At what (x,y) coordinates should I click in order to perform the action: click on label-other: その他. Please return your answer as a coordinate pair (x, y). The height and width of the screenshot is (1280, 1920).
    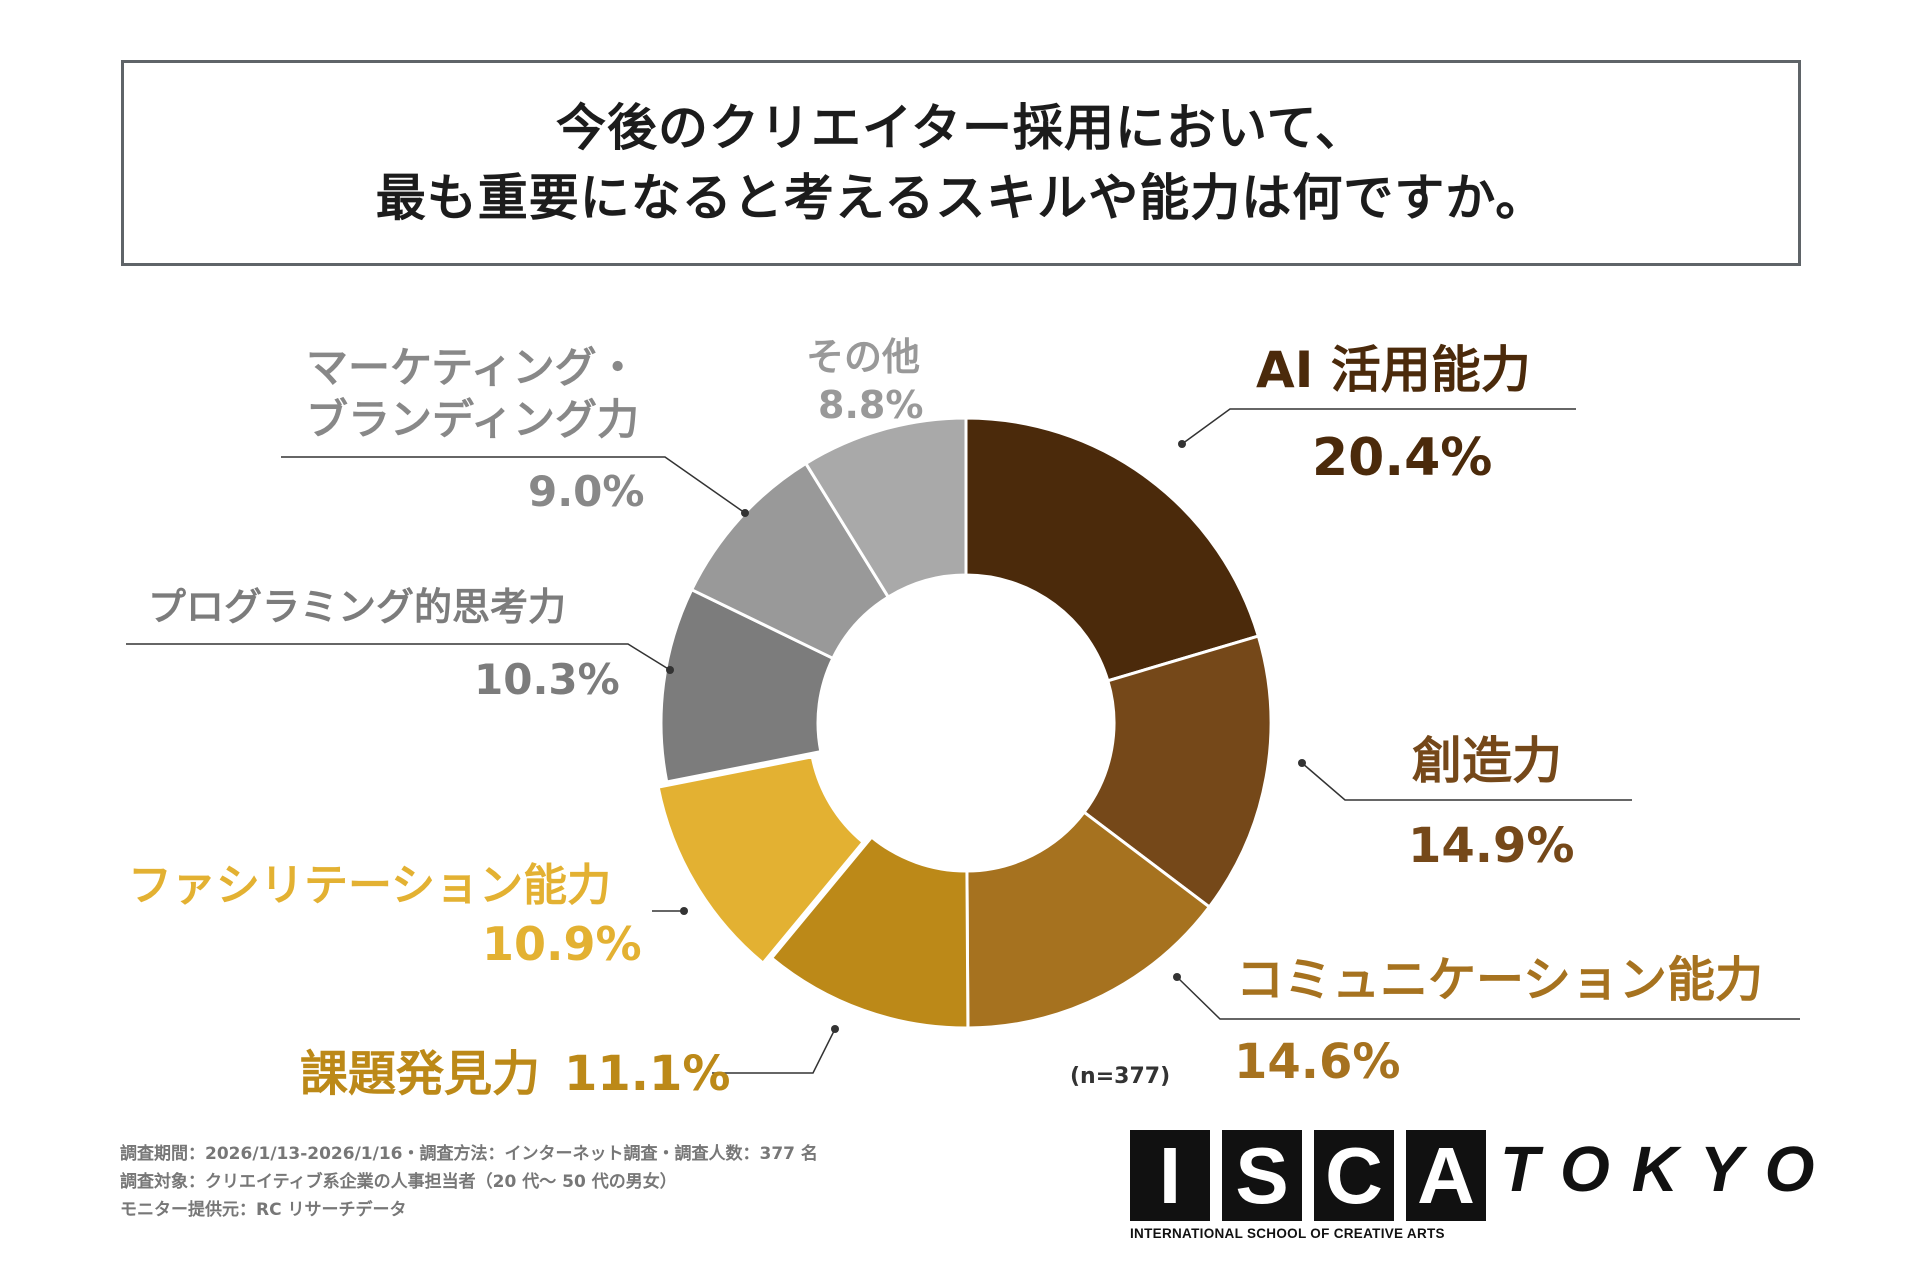
    Looking at the image, I should click on (863, 357).